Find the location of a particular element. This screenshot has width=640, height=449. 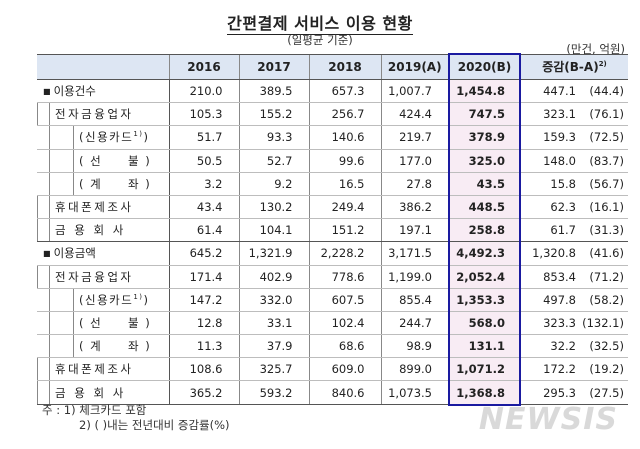

cell-2017: 402.9 is located at coordinates (273, 277).